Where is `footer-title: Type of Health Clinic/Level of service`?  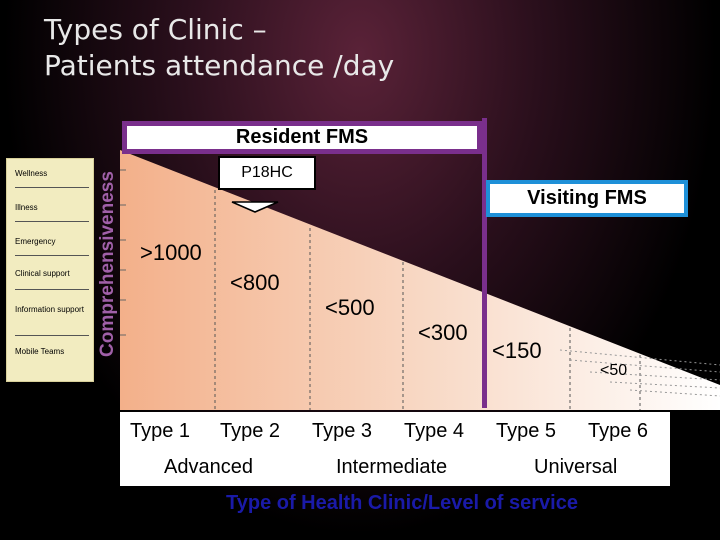 footer-title: Type of Health Clinic/Level of service is located at coordinates (402, 503).